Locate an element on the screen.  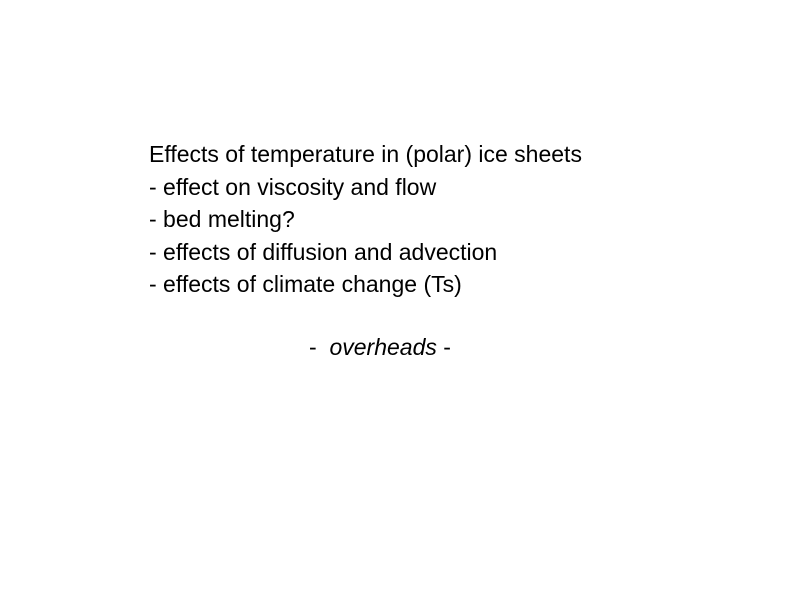
bullet-diffusion-advection: - effects of diffusion and advection is located at coordinates (323, 251).